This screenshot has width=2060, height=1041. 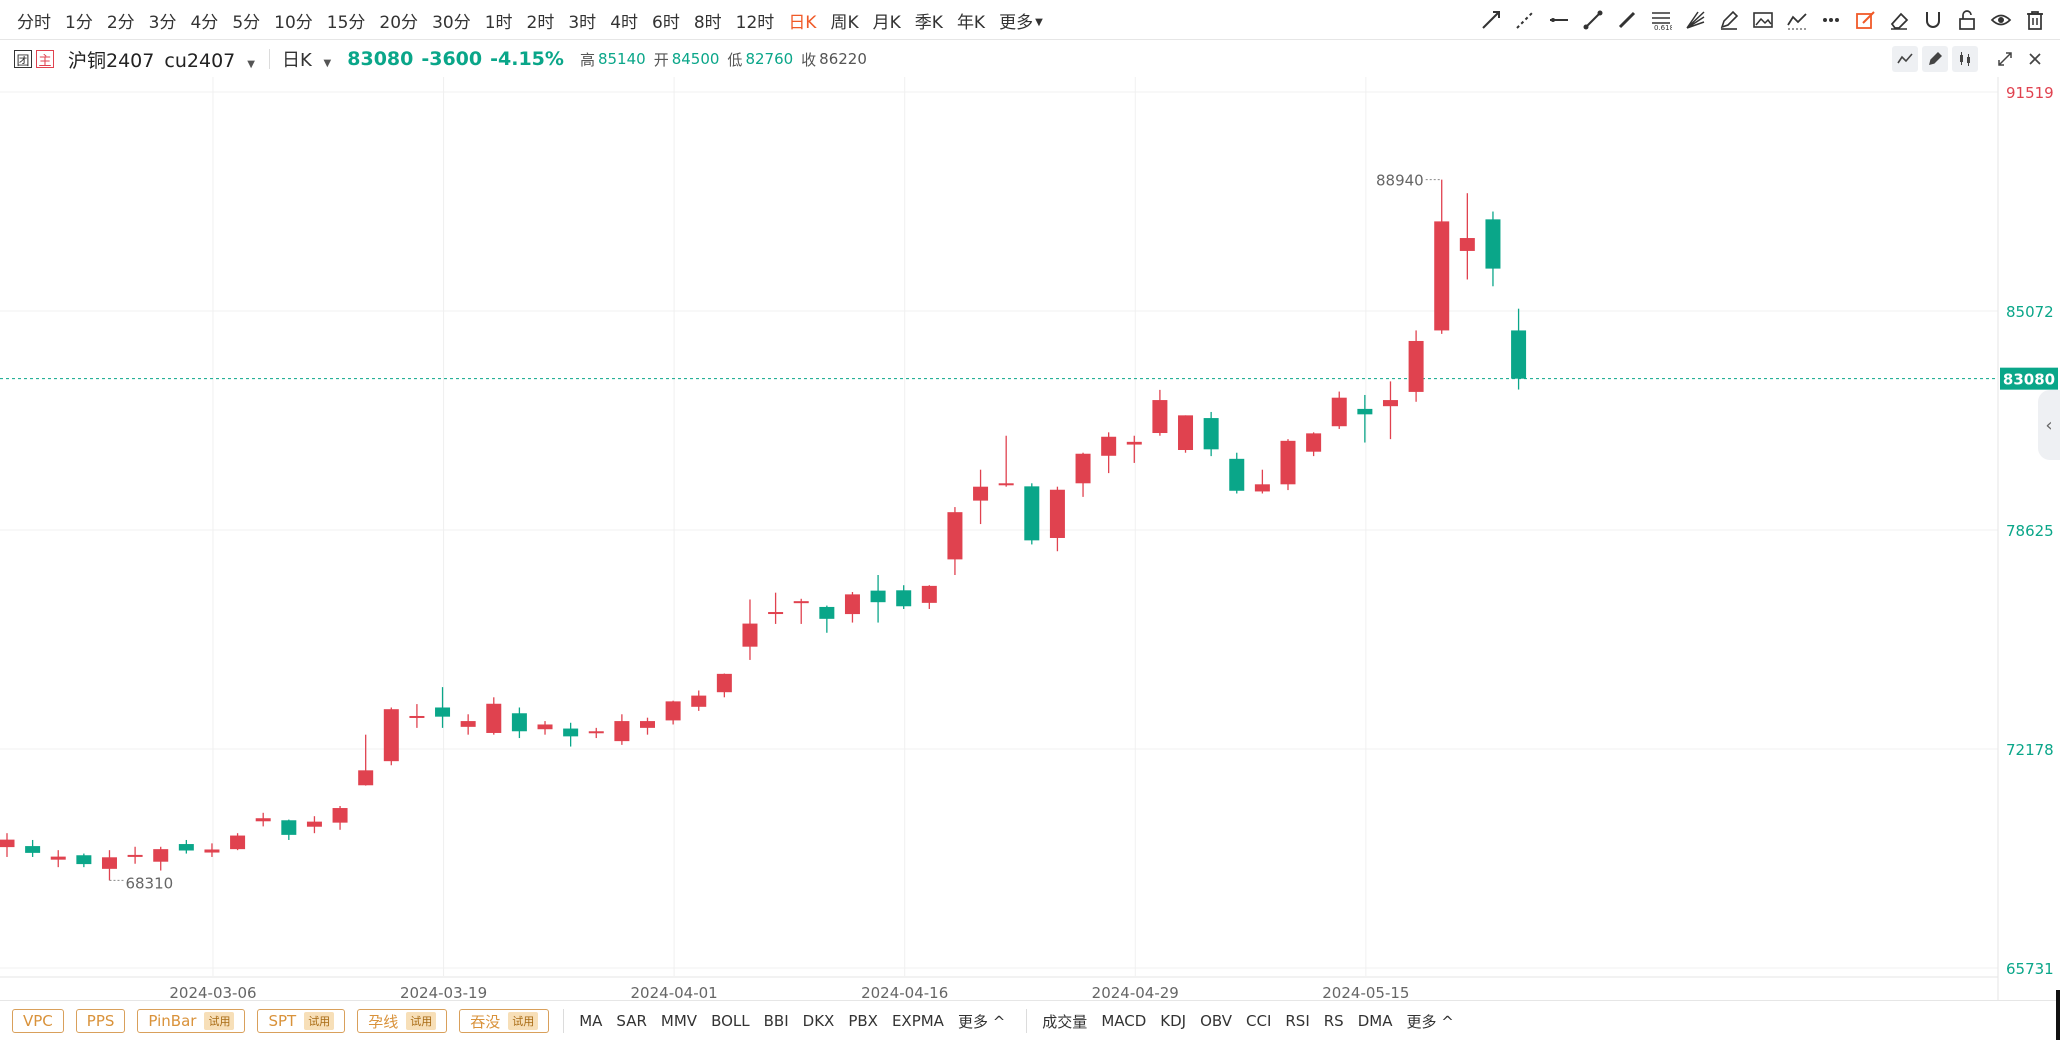 What do you see at coordinates (100, 1021) in the screenshot?
I see `pattern-indicator-1: PPS` at bounding box center [100, 1021].